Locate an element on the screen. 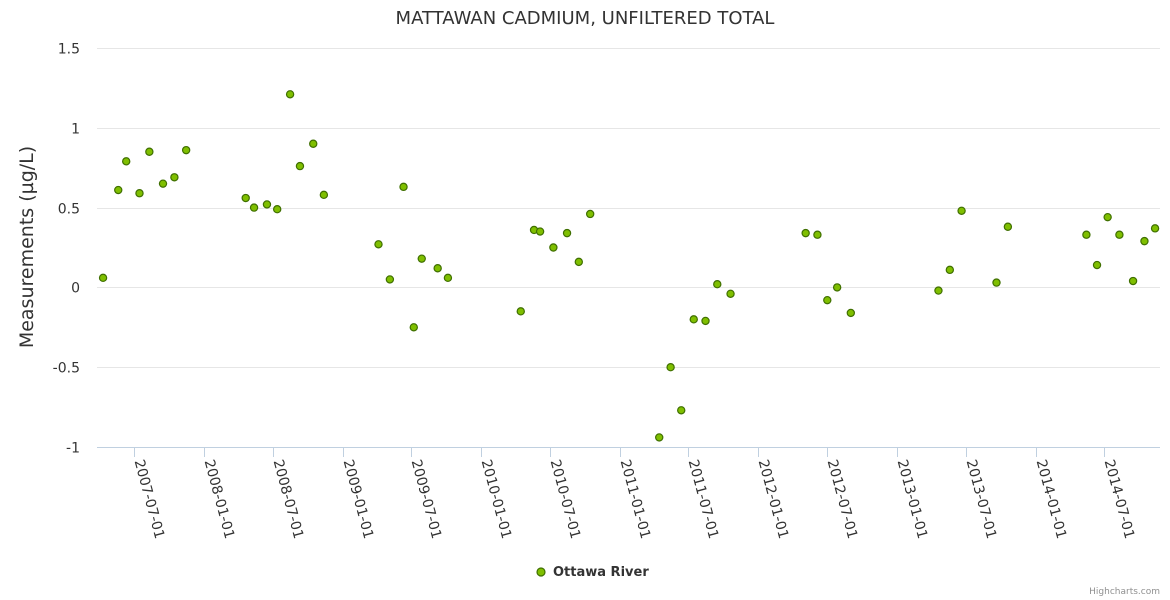 The image size is (1170, 600). x-tick-label: 2008-07-01 is located at coordinates (288, 499).